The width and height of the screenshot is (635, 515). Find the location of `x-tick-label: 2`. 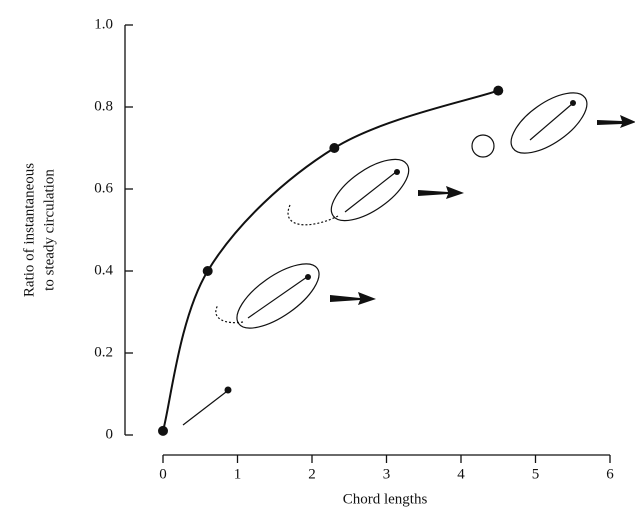

x-tick-label: 2 is located at coordinates (312, 474).